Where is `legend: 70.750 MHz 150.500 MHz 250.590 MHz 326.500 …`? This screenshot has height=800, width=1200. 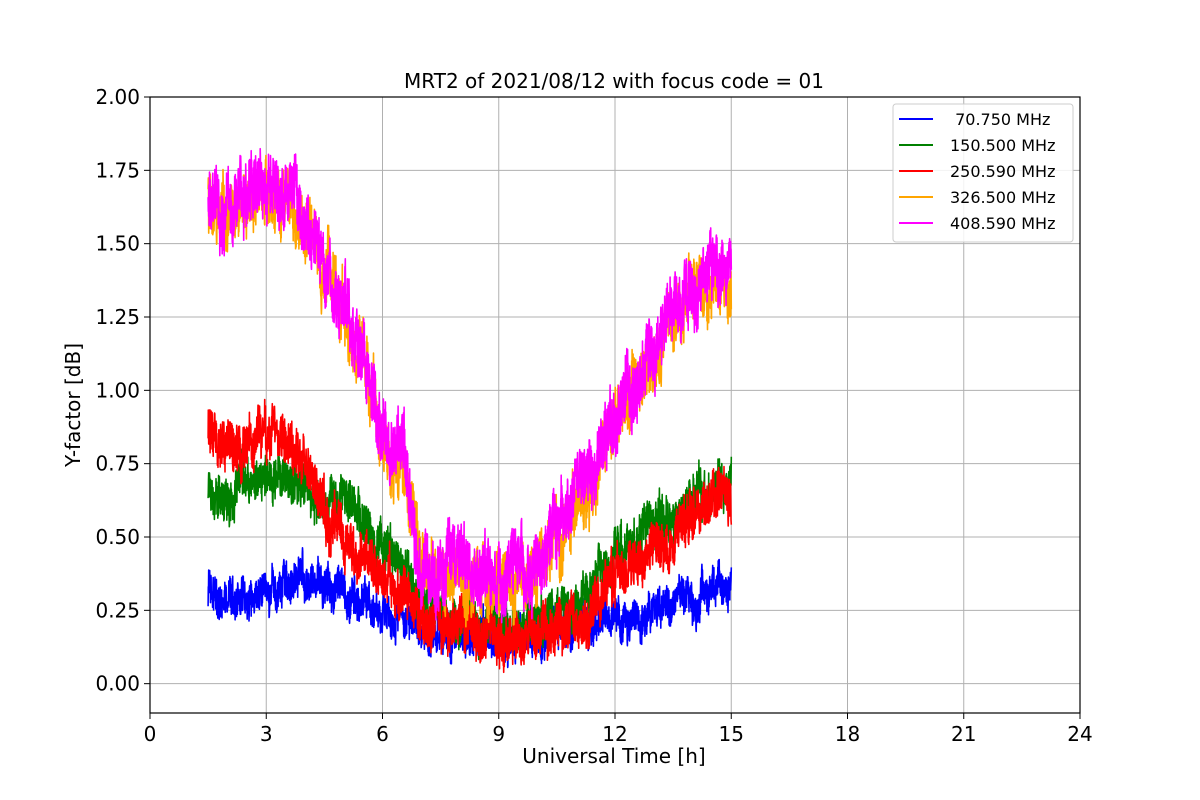
legend: 70.750 MHz 150.500 MHz 250.590 MHz 326.500 … is located at coordinates (983, 173).